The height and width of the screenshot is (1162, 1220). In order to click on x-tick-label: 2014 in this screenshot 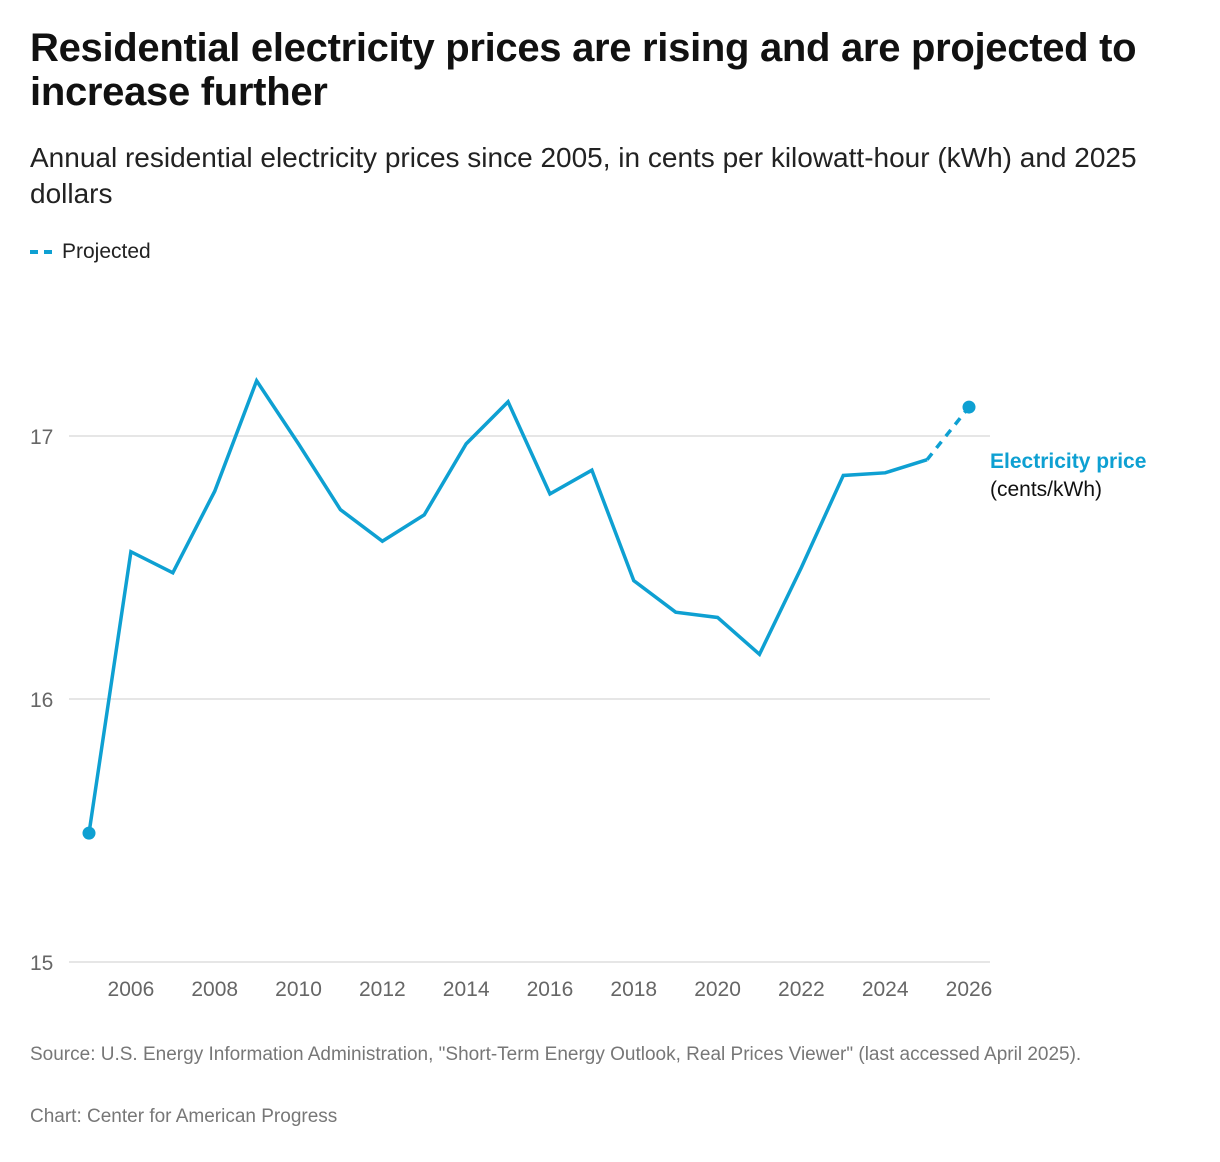, I will do `click(466, 989)`.